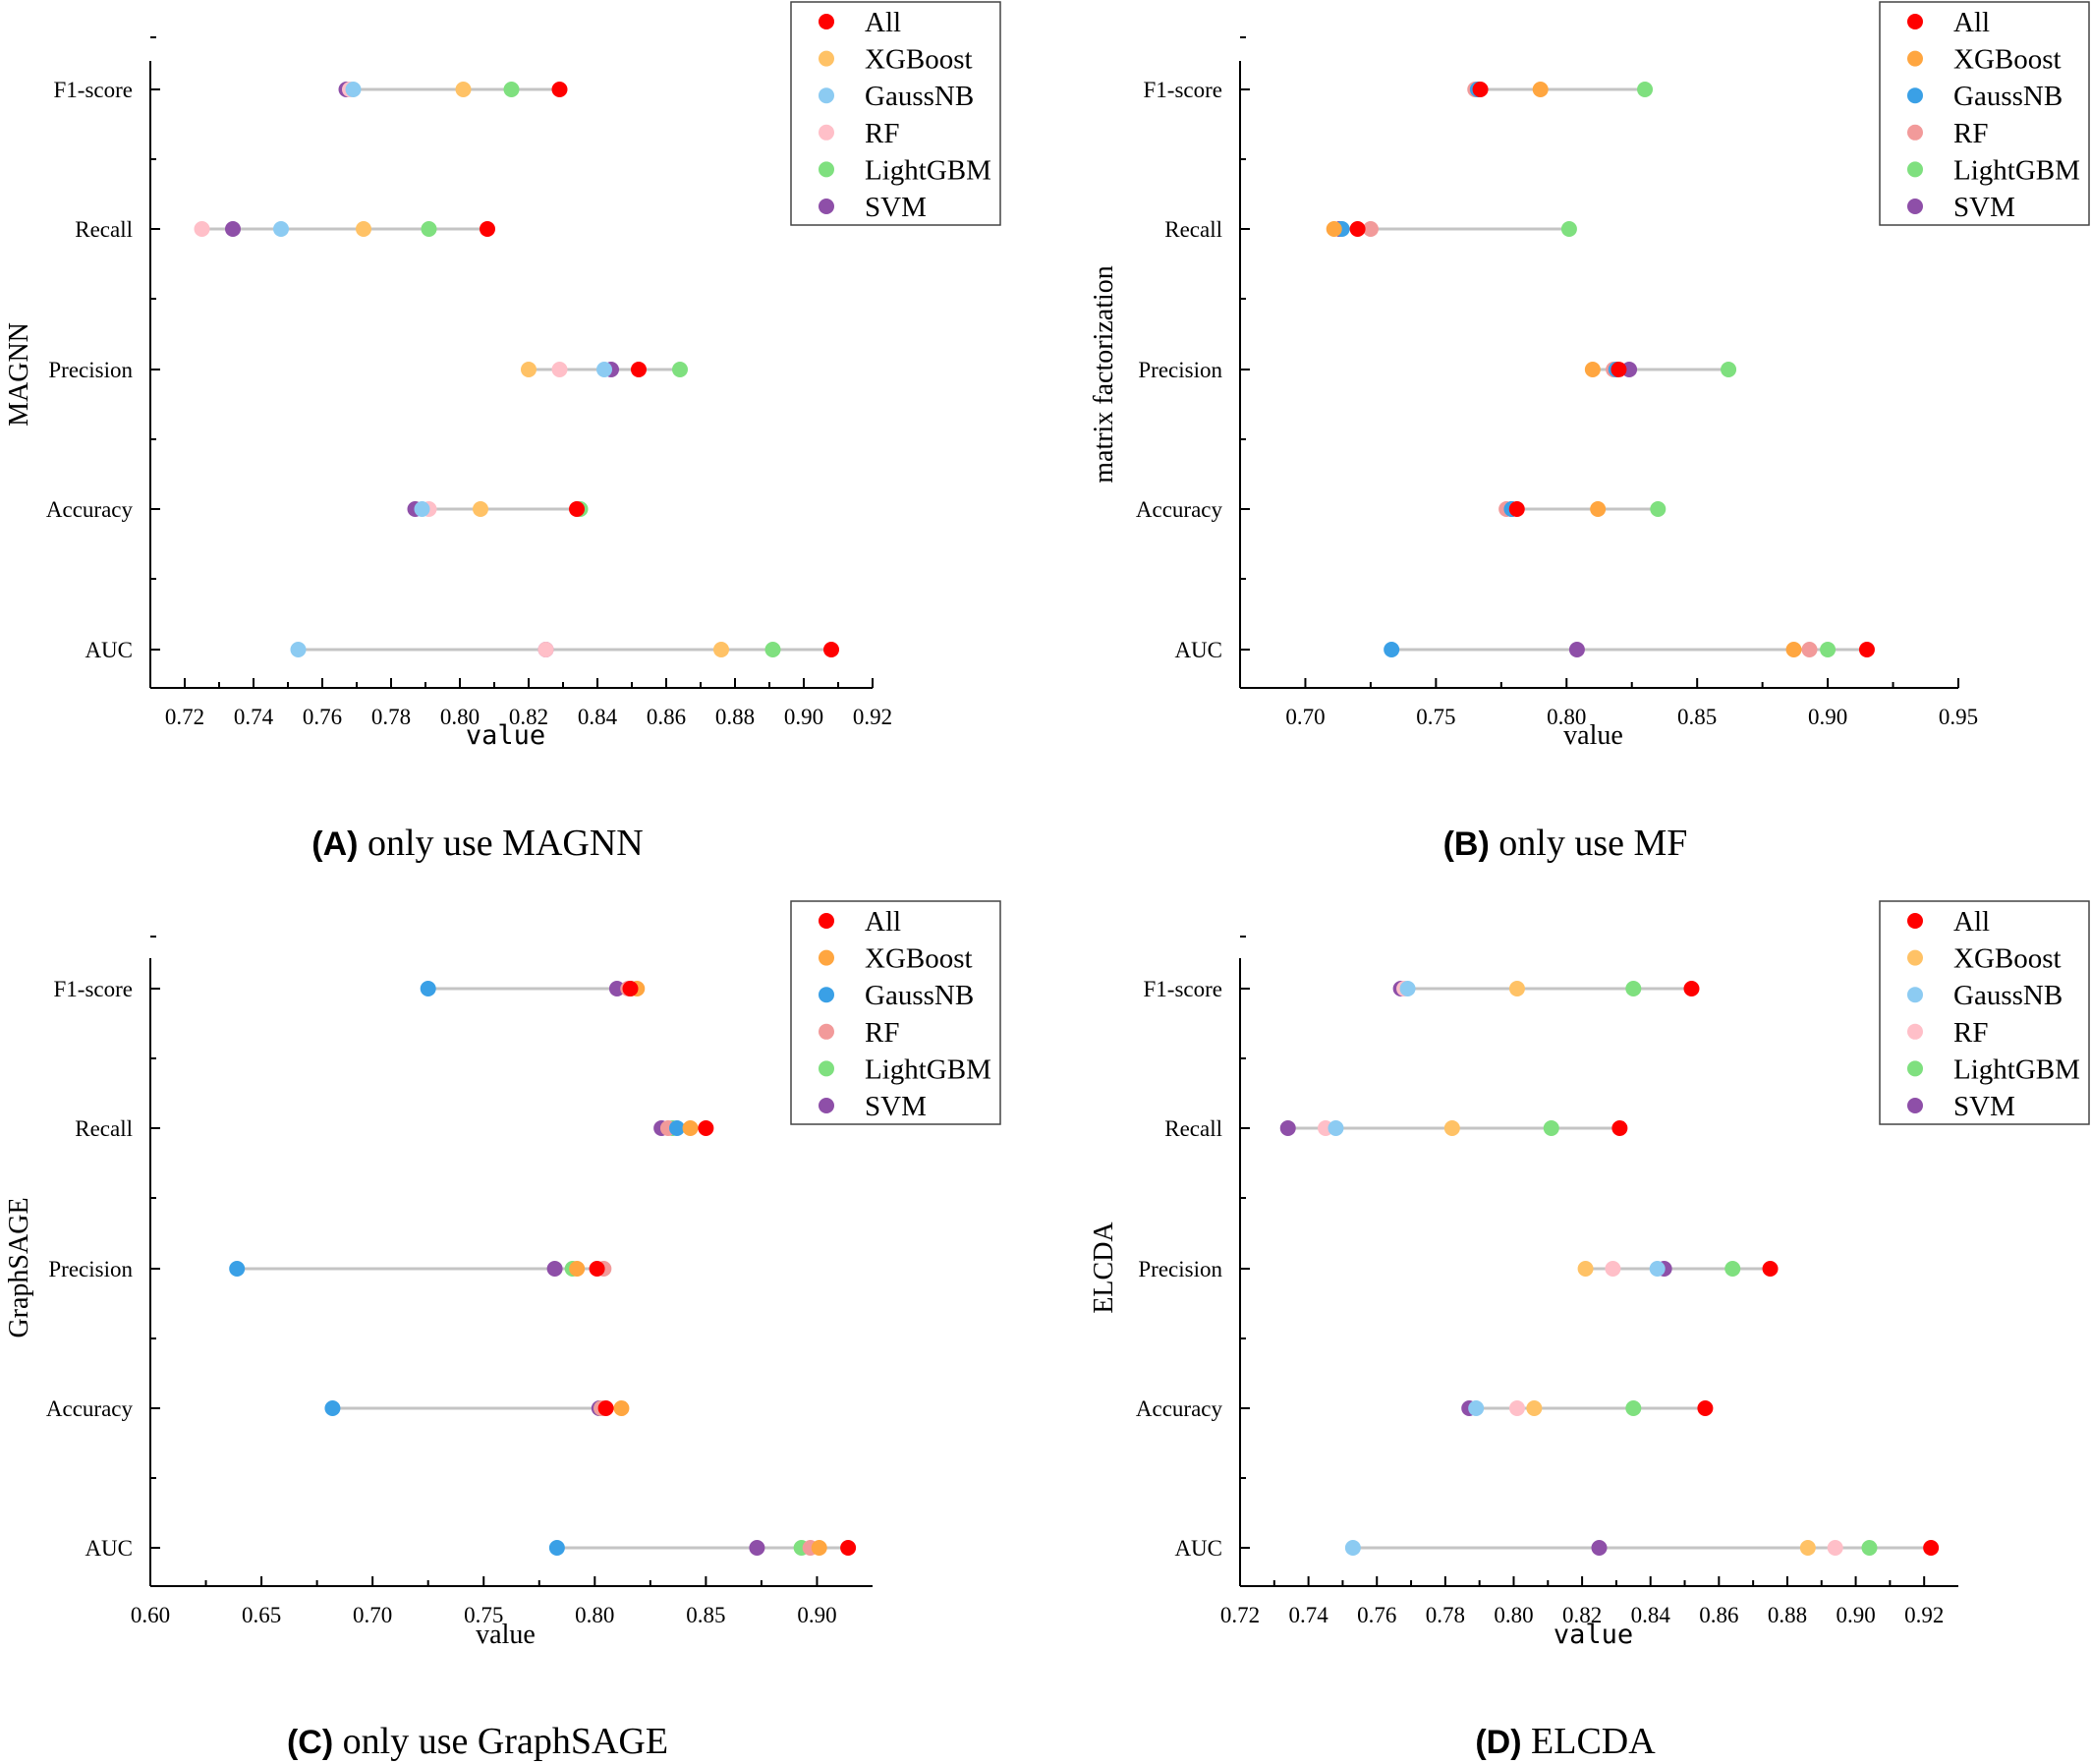 This screenshot has width=2091, height=1764. I want to click on panel-caption: (B) only use MF, so click(1565, 843).